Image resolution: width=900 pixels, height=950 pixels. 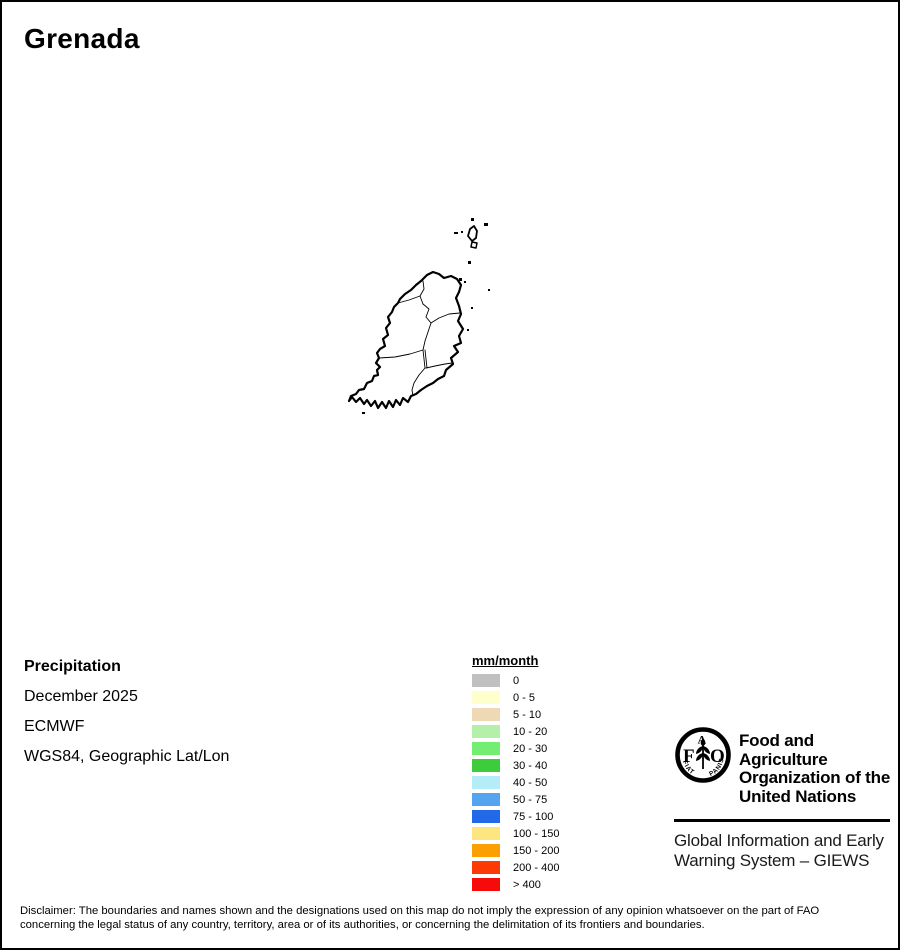 I want to click on legend-label: 150 - 200, so click(x=536, y=850).